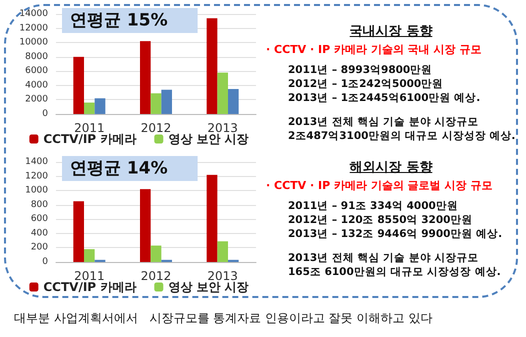 This screenshot has width=526, height=337. What do you see at coordinates (373, 206) in the screenshot?
I see `text: 2011년 – 91조 334억 4000만원` at bounding box center [373, 206].